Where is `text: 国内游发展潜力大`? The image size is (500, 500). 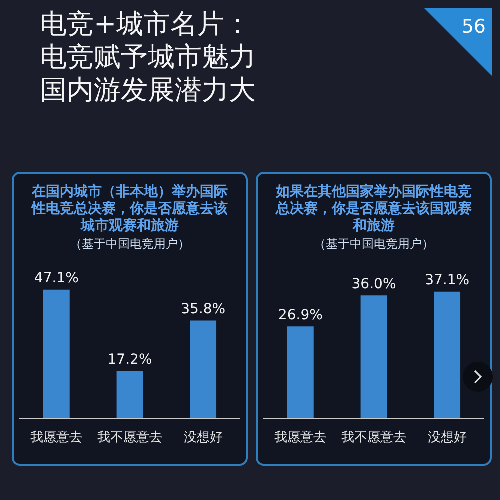
text: 国内游发展潜力大 is located at coordinates (148, 90).